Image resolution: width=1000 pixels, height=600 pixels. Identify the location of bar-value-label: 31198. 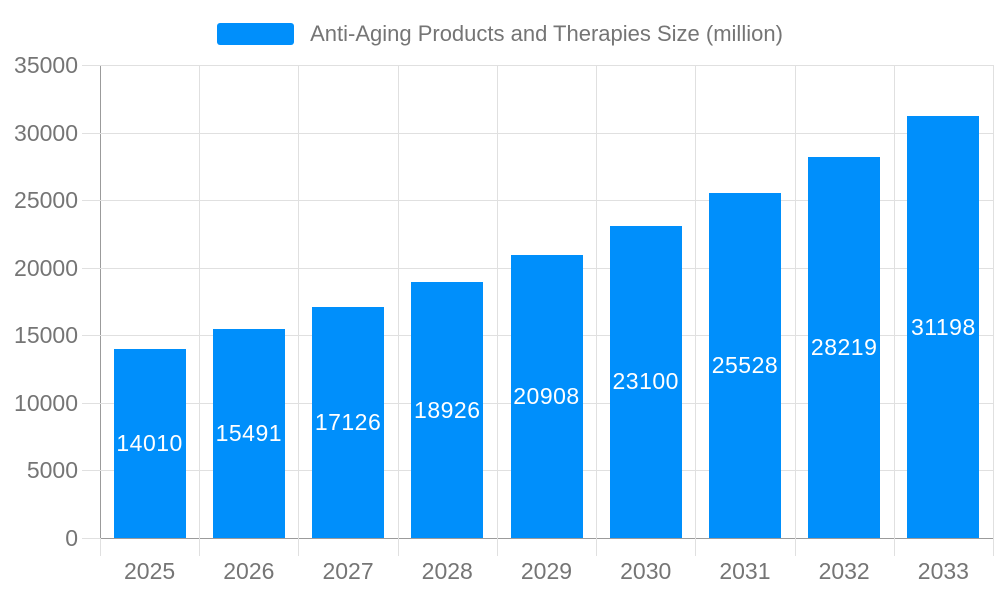
(943, 326).